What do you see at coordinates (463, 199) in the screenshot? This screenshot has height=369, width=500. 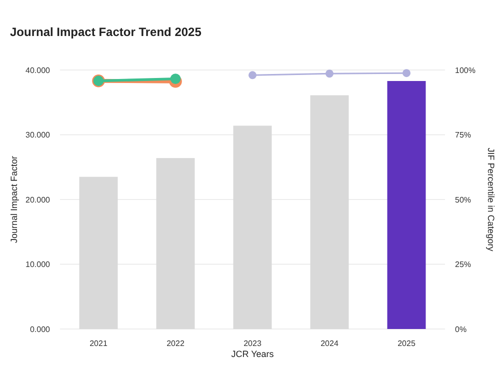 I see `y2-tick-label: 50%` at bounding box center [463, 199].